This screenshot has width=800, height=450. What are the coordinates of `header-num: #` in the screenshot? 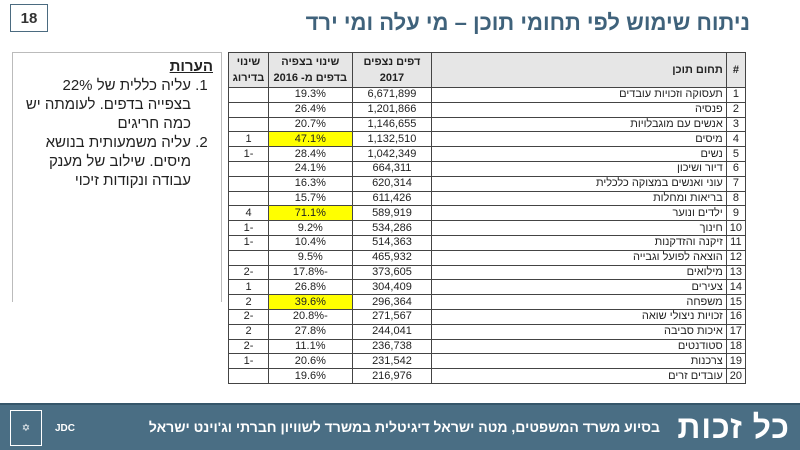 It's located at (736, 70).